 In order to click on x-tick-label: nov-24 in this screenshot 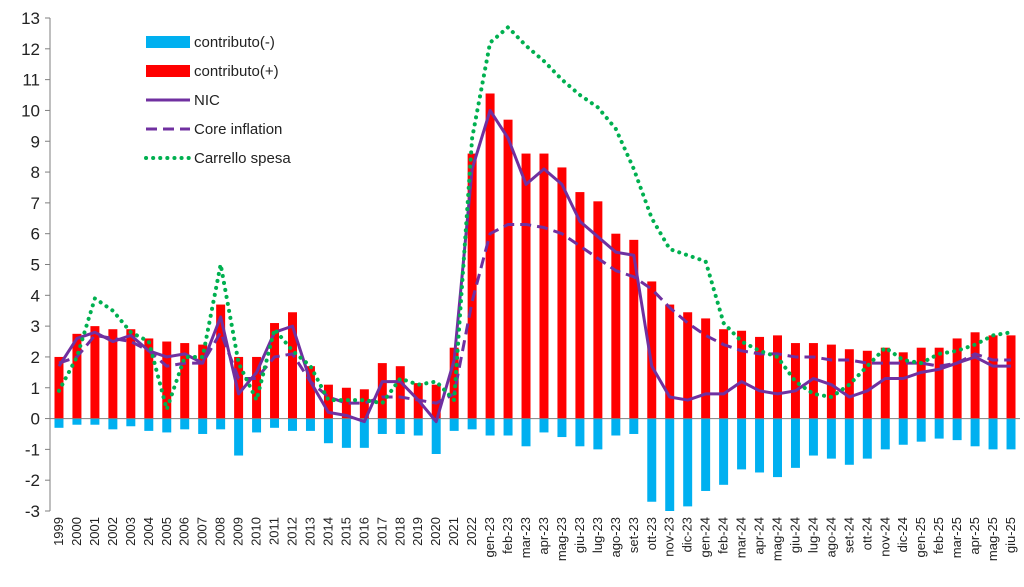, I will do `click(884, 537)`.